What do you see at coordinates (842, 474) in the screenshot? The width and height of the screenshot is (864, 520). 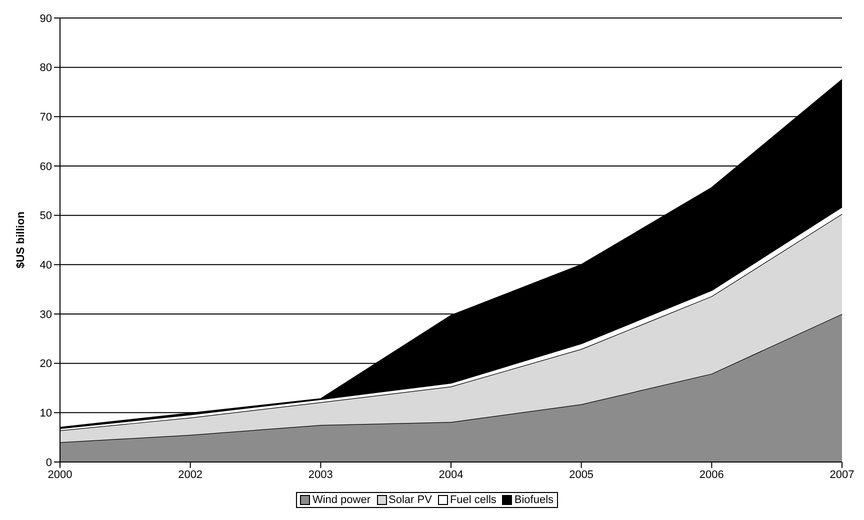 I see `x-tick-label: 2007` at bounding box center [842, 474].